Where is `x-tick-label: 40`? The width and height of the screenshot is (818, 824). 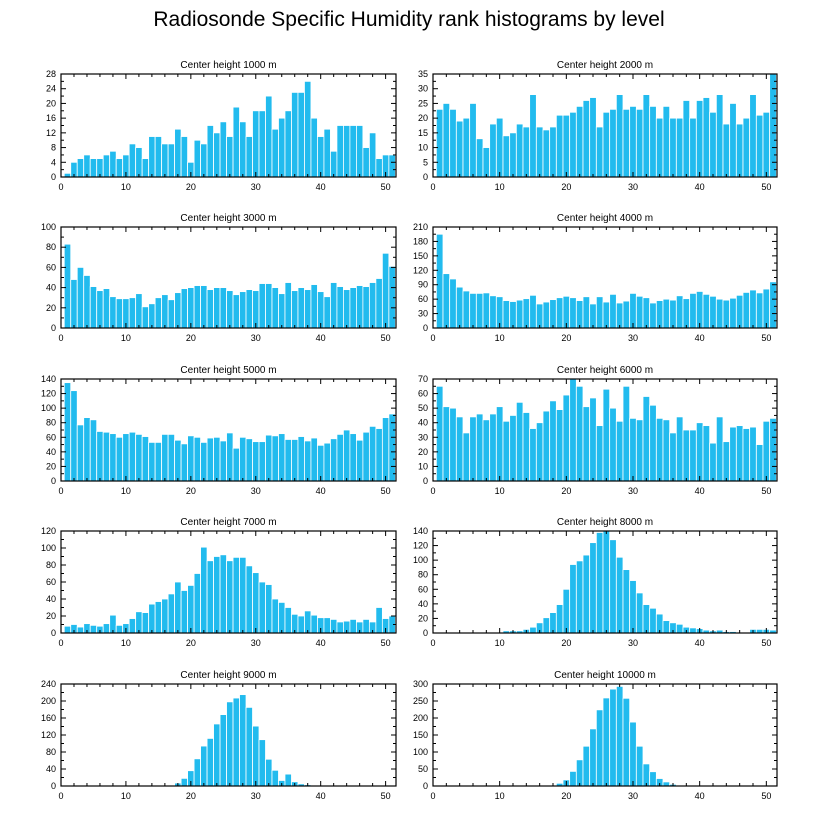 x-tick-label: 40 is located at coordinates (321, 796).